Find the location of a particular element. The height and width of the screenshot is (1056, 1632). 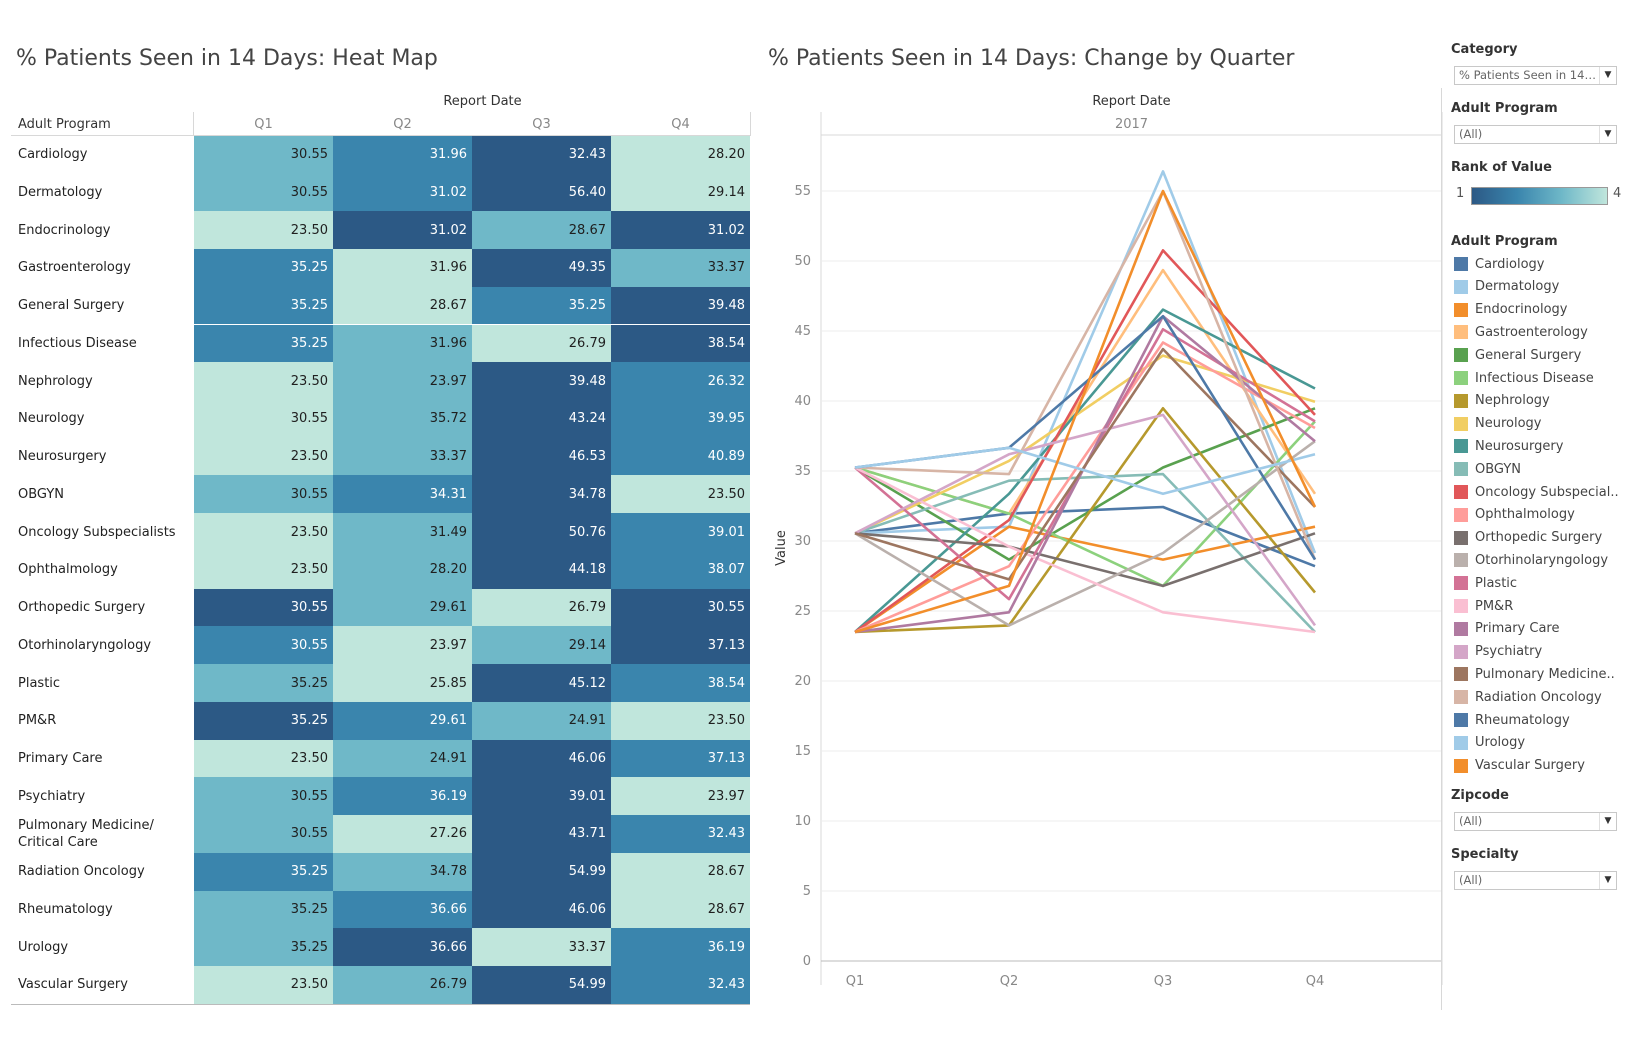

heatmap-cell: 49.35 is located at coordinates (541, 268).